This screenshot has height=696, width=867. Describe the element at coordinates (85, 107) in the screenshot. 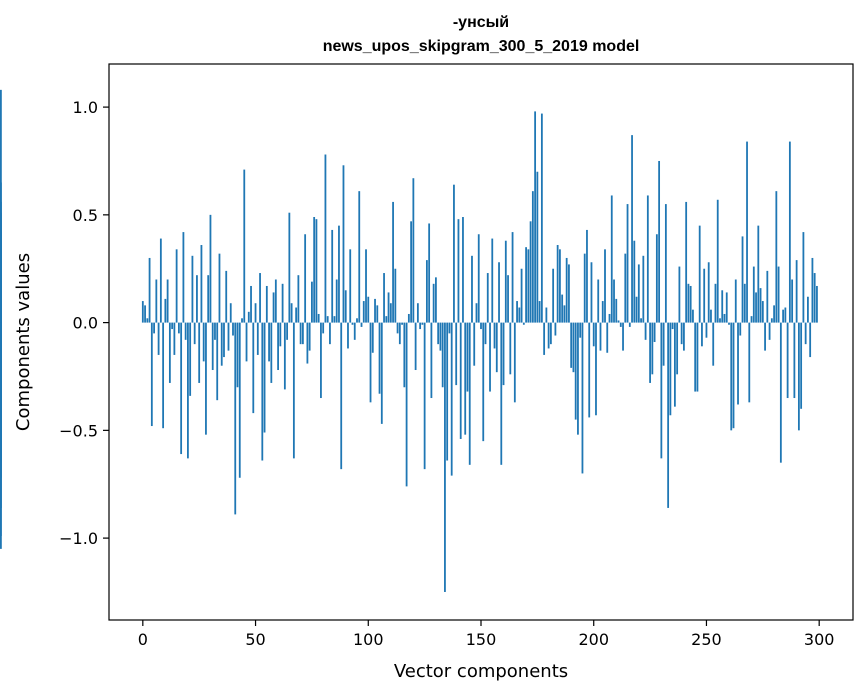

I see `y-tick-label: 1.0` at that location.